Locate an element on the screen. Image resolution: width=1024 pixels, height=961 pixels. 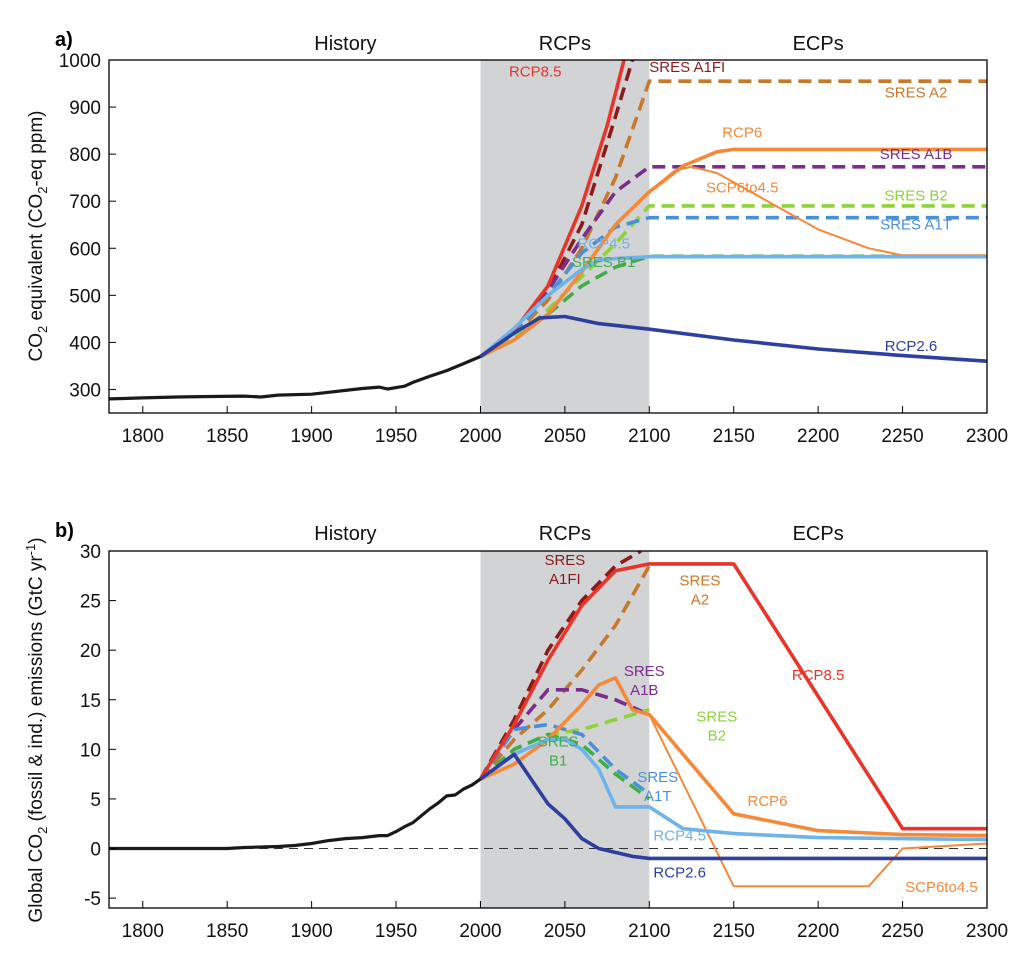
series-sres-a1fi-line is located at coordinates (557, 209).